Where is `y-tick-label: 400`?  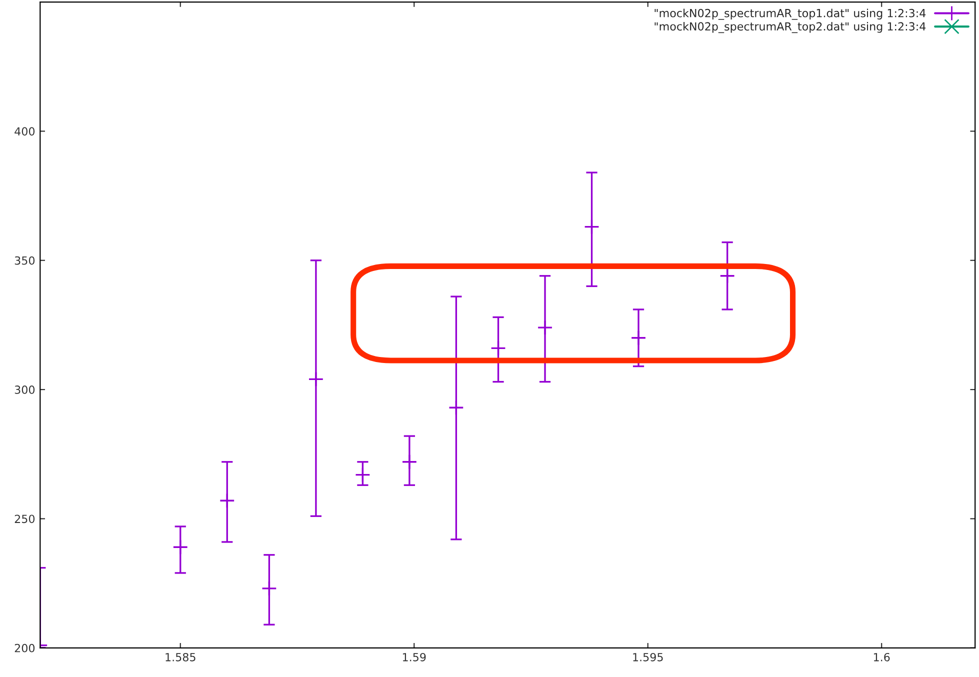 y-tick-label: 400 is located at coordinates (24, 131).